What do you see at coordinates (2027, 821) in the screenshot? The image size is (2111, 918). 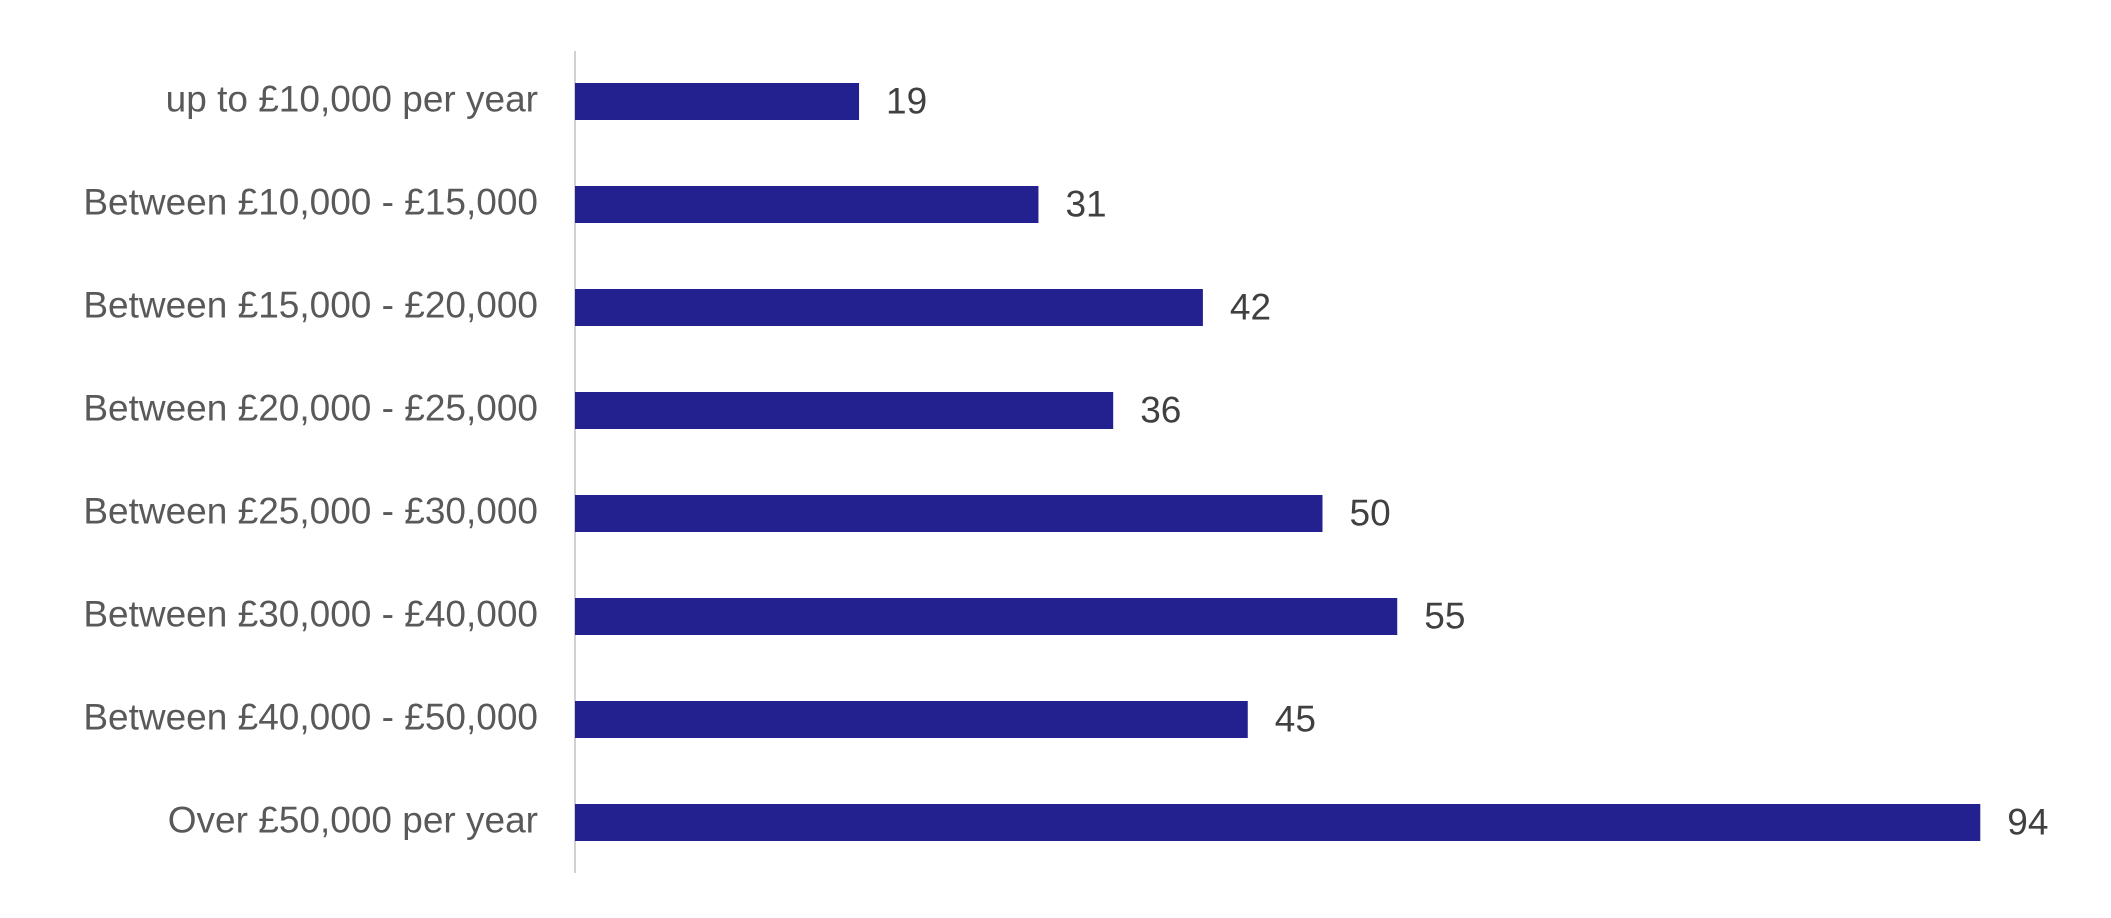 I see `value-label: 94` at bounding box center [2027, 821].